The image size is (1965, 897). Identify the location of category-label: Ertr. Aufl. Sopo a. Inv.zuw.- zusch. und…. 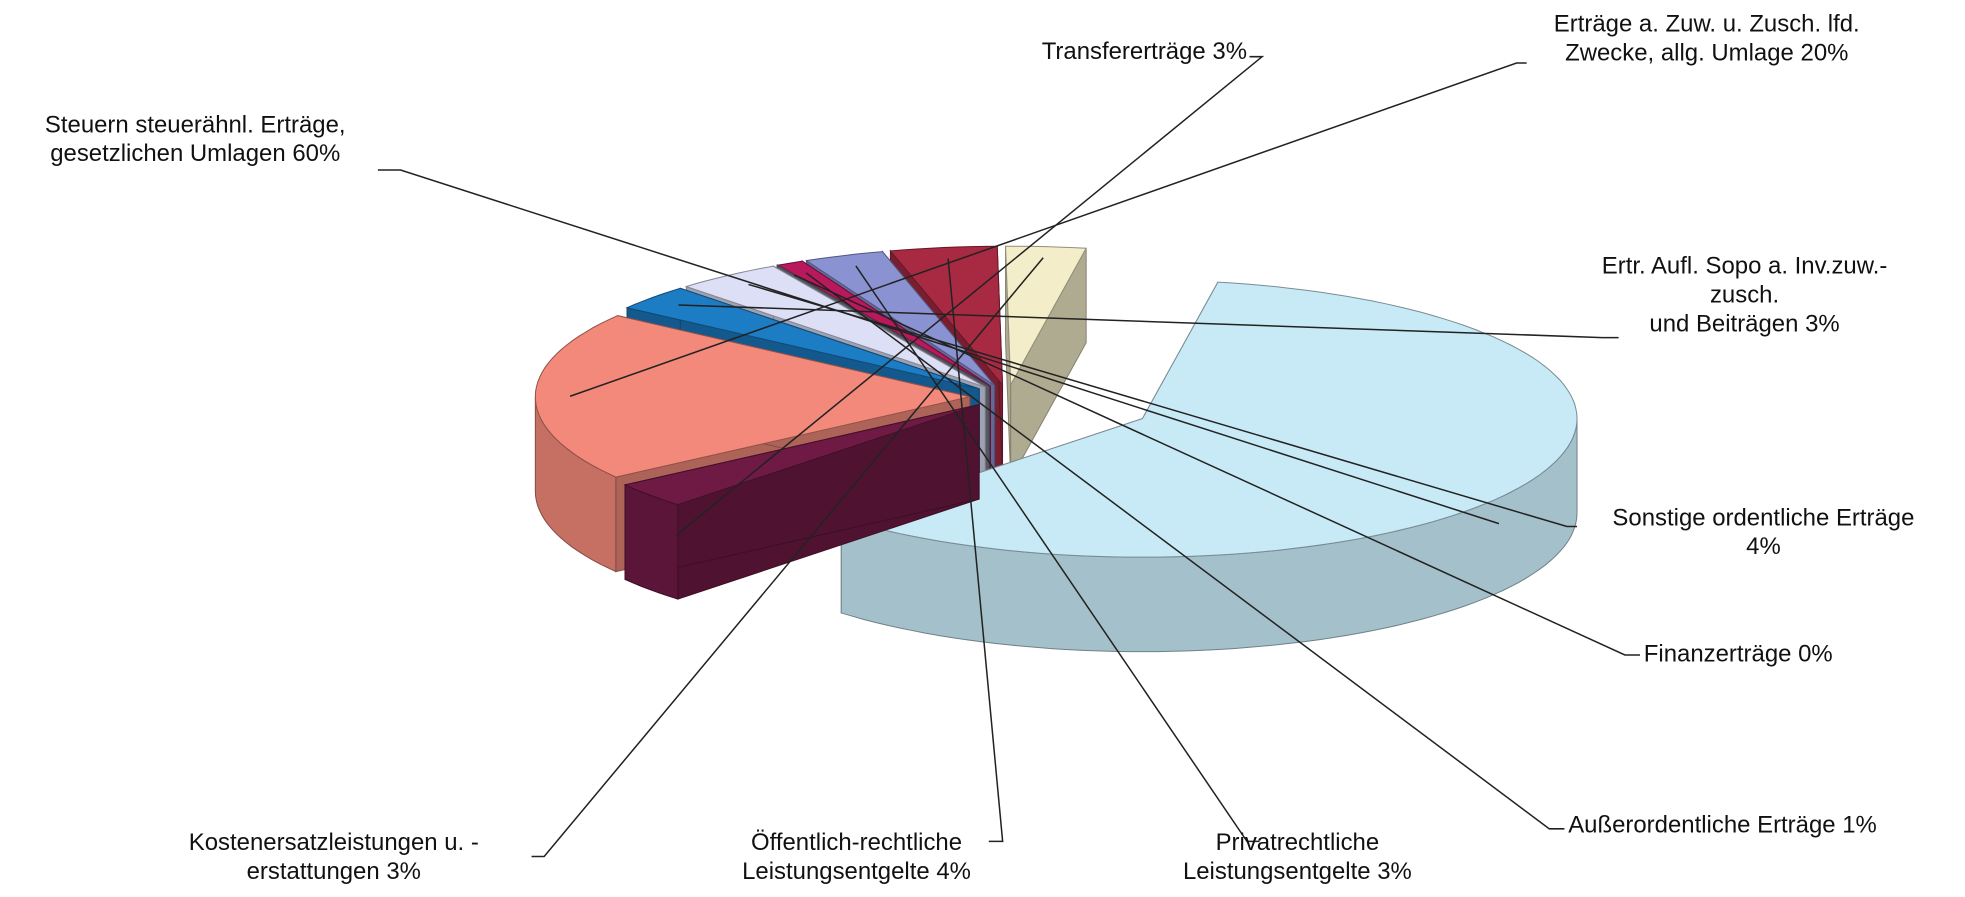
(1744, 295).